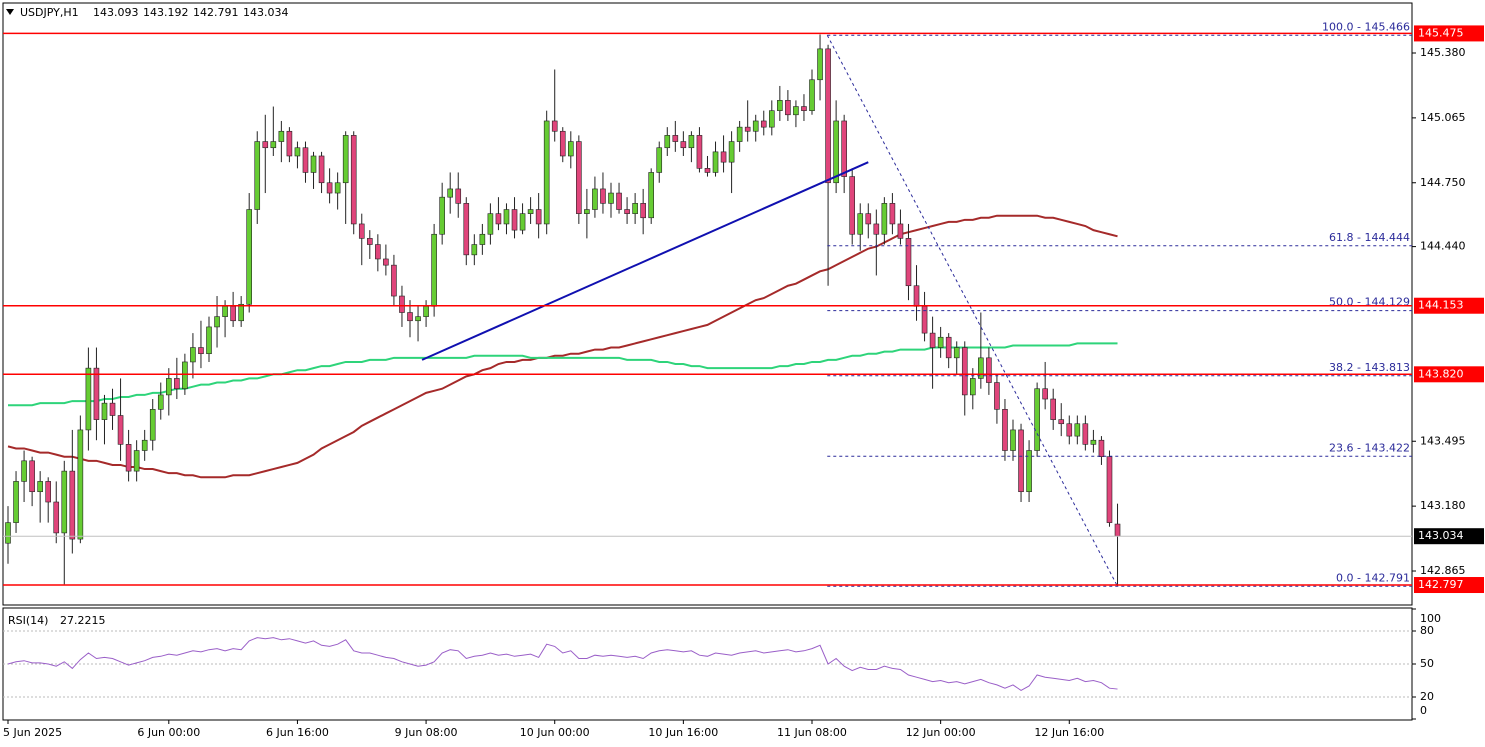 This screenshot has width=1485, height=747. What do you see at coordinates (1369, 302) in the screenshot?
I see `fib-label: 50.0 - 144.129` at bounding box center [1369, 302].